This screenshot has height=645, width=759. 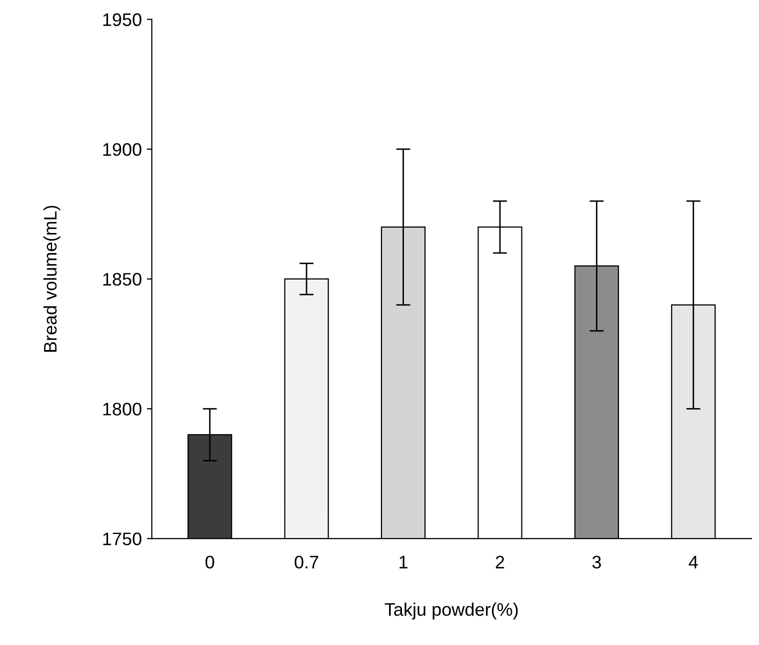 What do you see at coordinates (596, 562) in the screenshot?
I see `x-tick-label: 3` at bounding box center [596, 562].